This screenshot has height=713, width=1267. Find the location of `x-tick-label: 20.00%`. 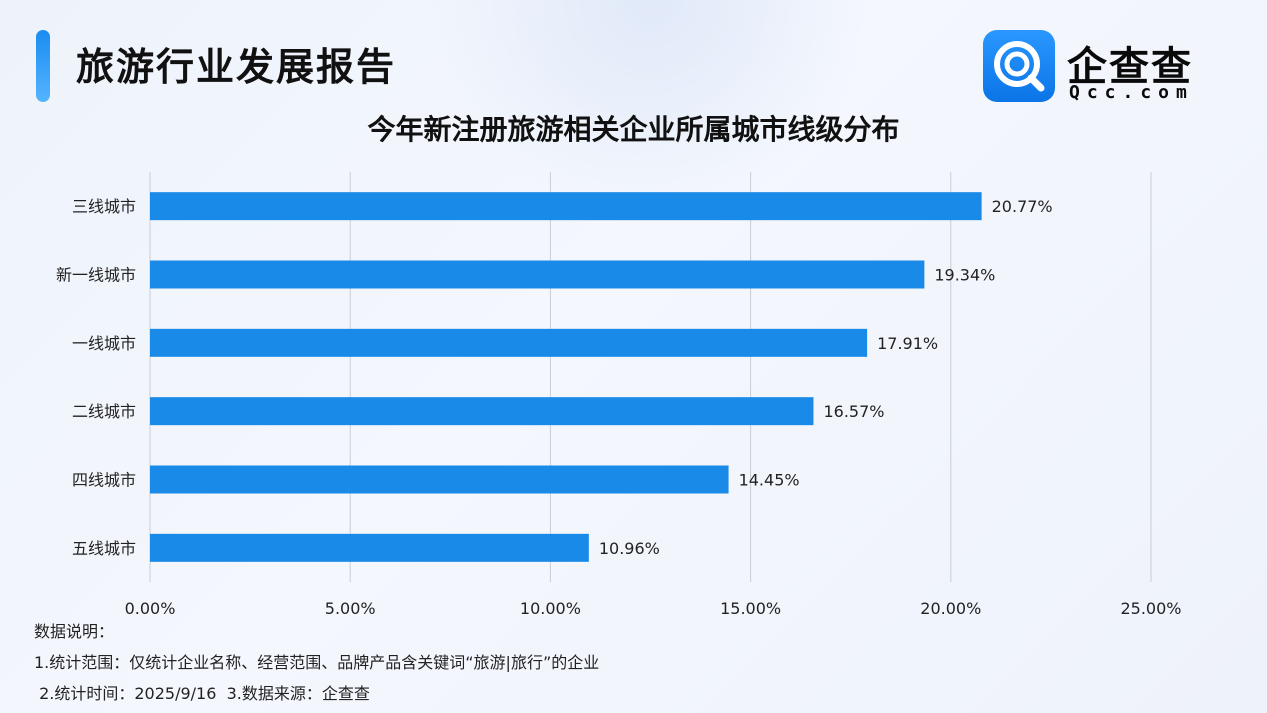

x-tick-label: 20.00% is located at coordinates (950, 608).